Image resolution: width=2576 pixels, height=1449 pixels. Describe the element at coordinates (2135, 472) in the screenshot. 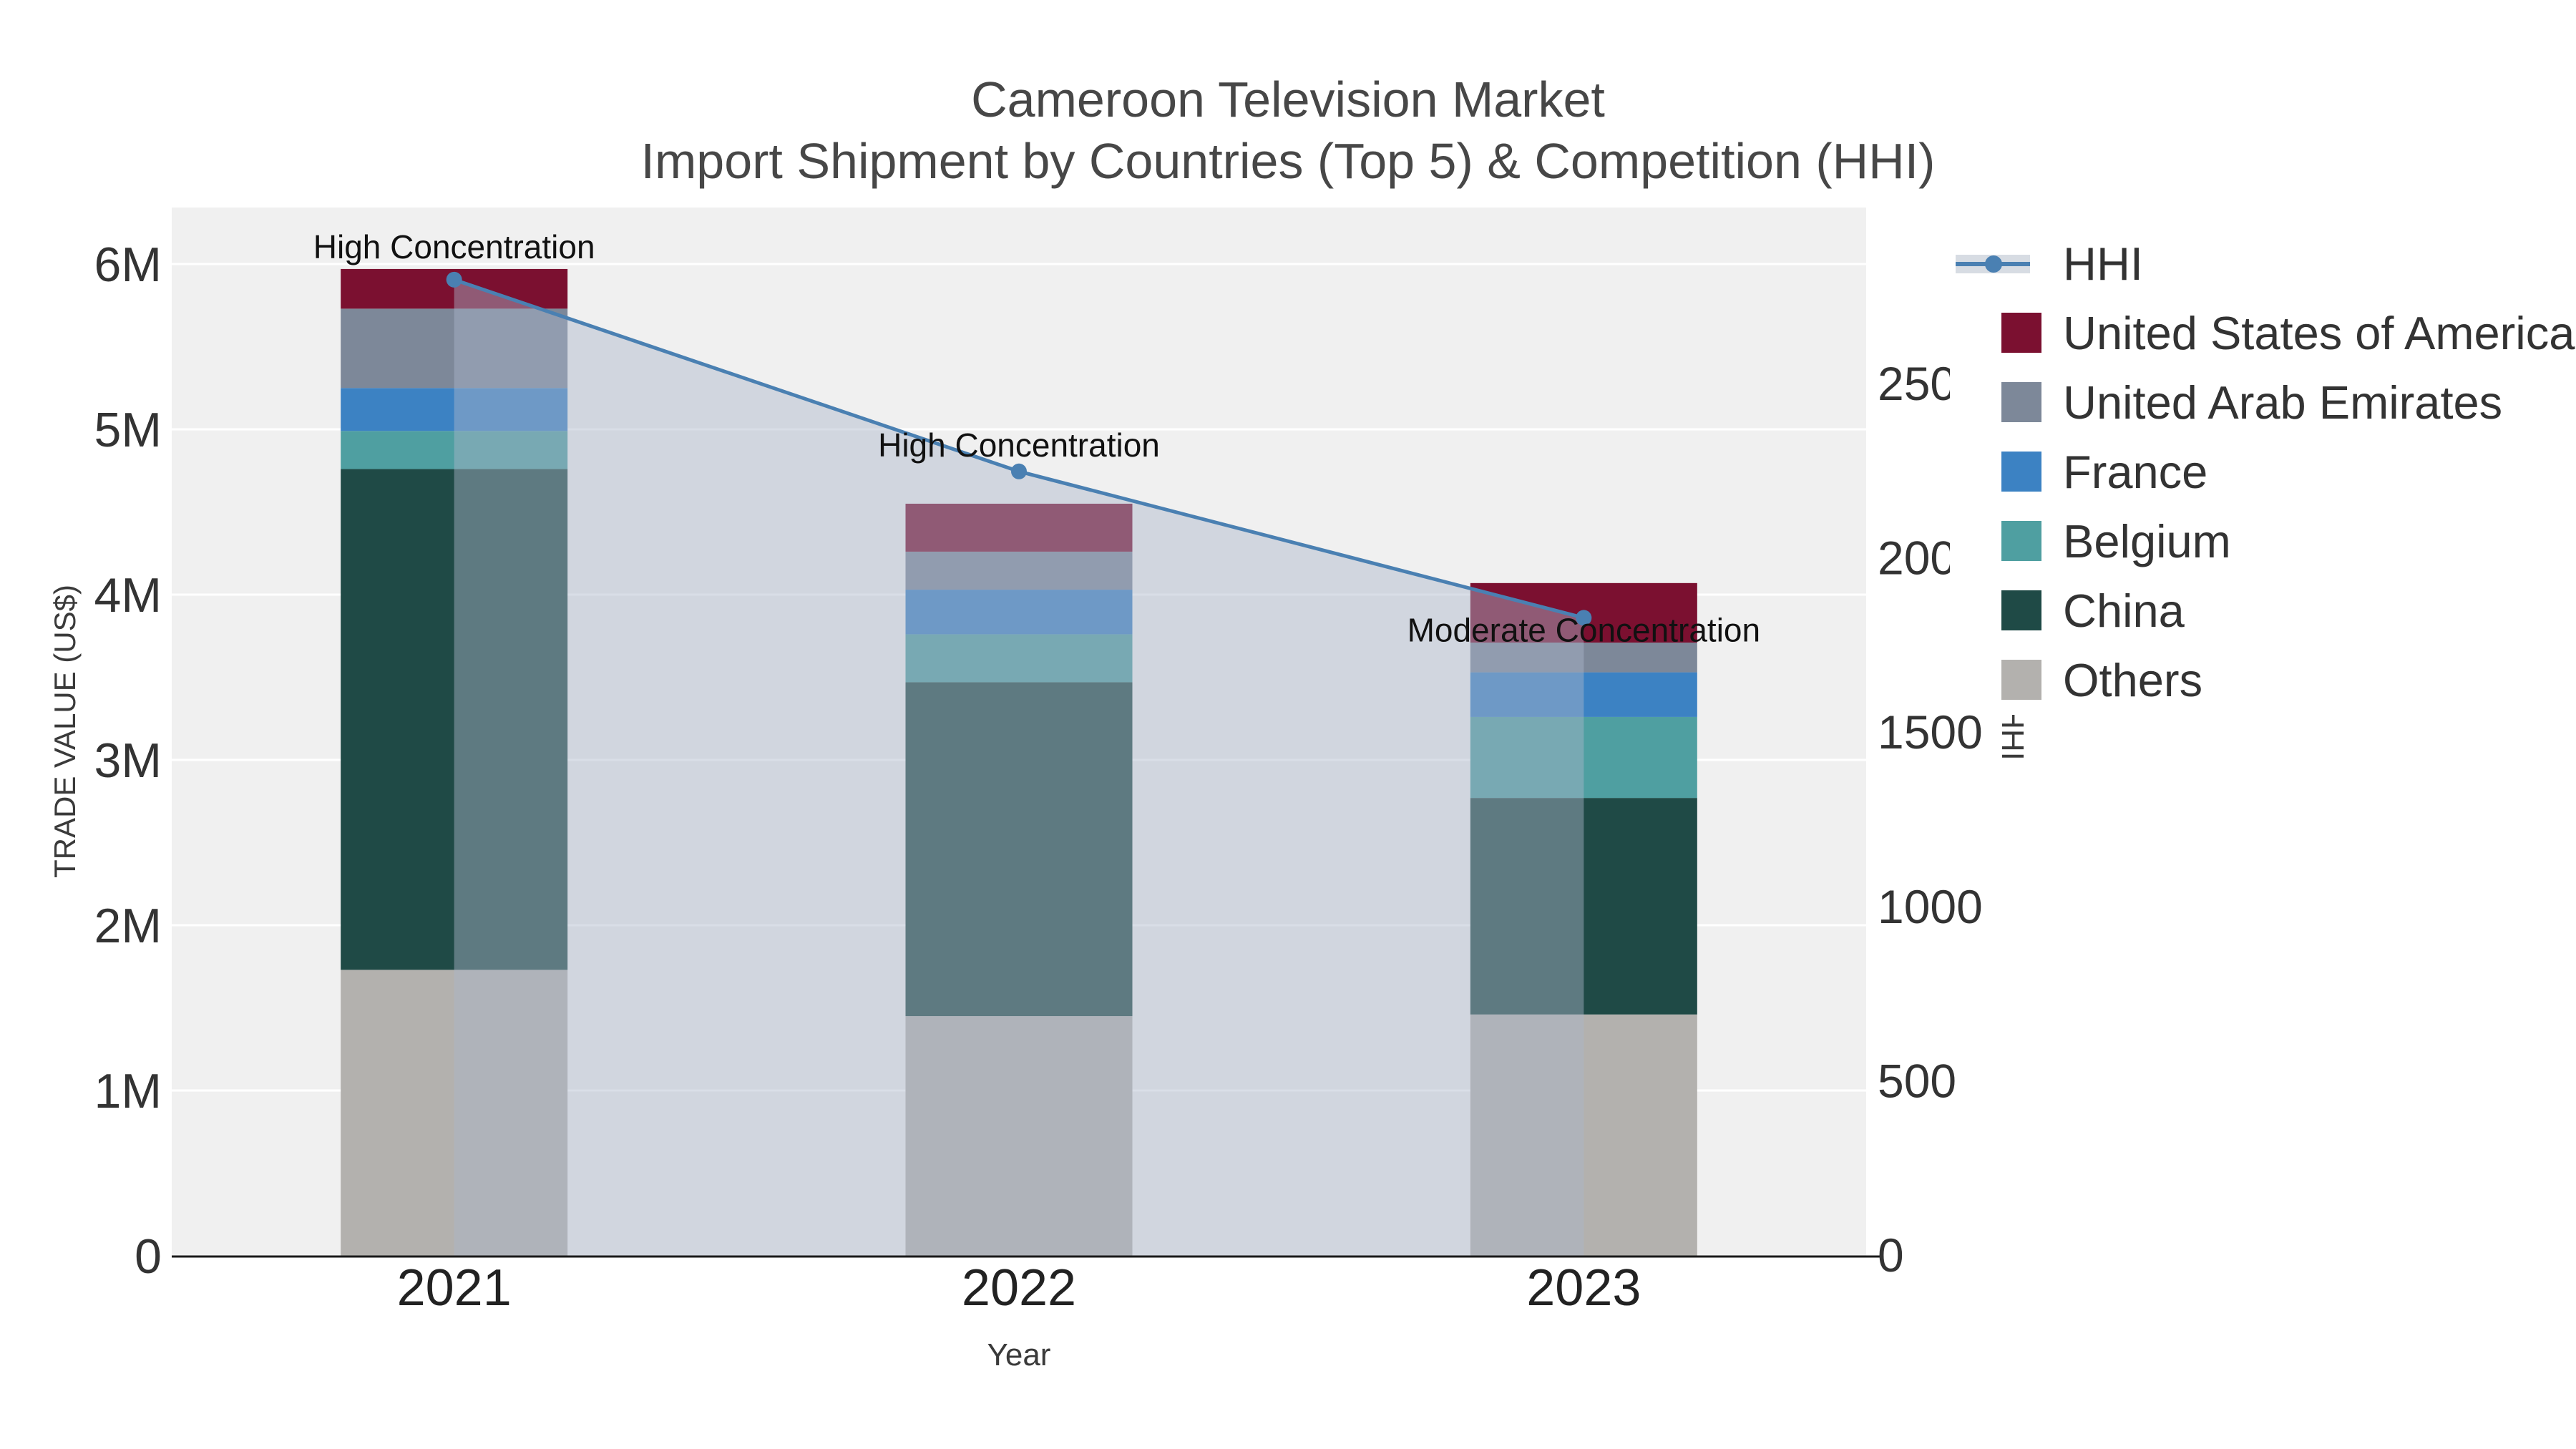

I see `legend-label-france: France` at that location.